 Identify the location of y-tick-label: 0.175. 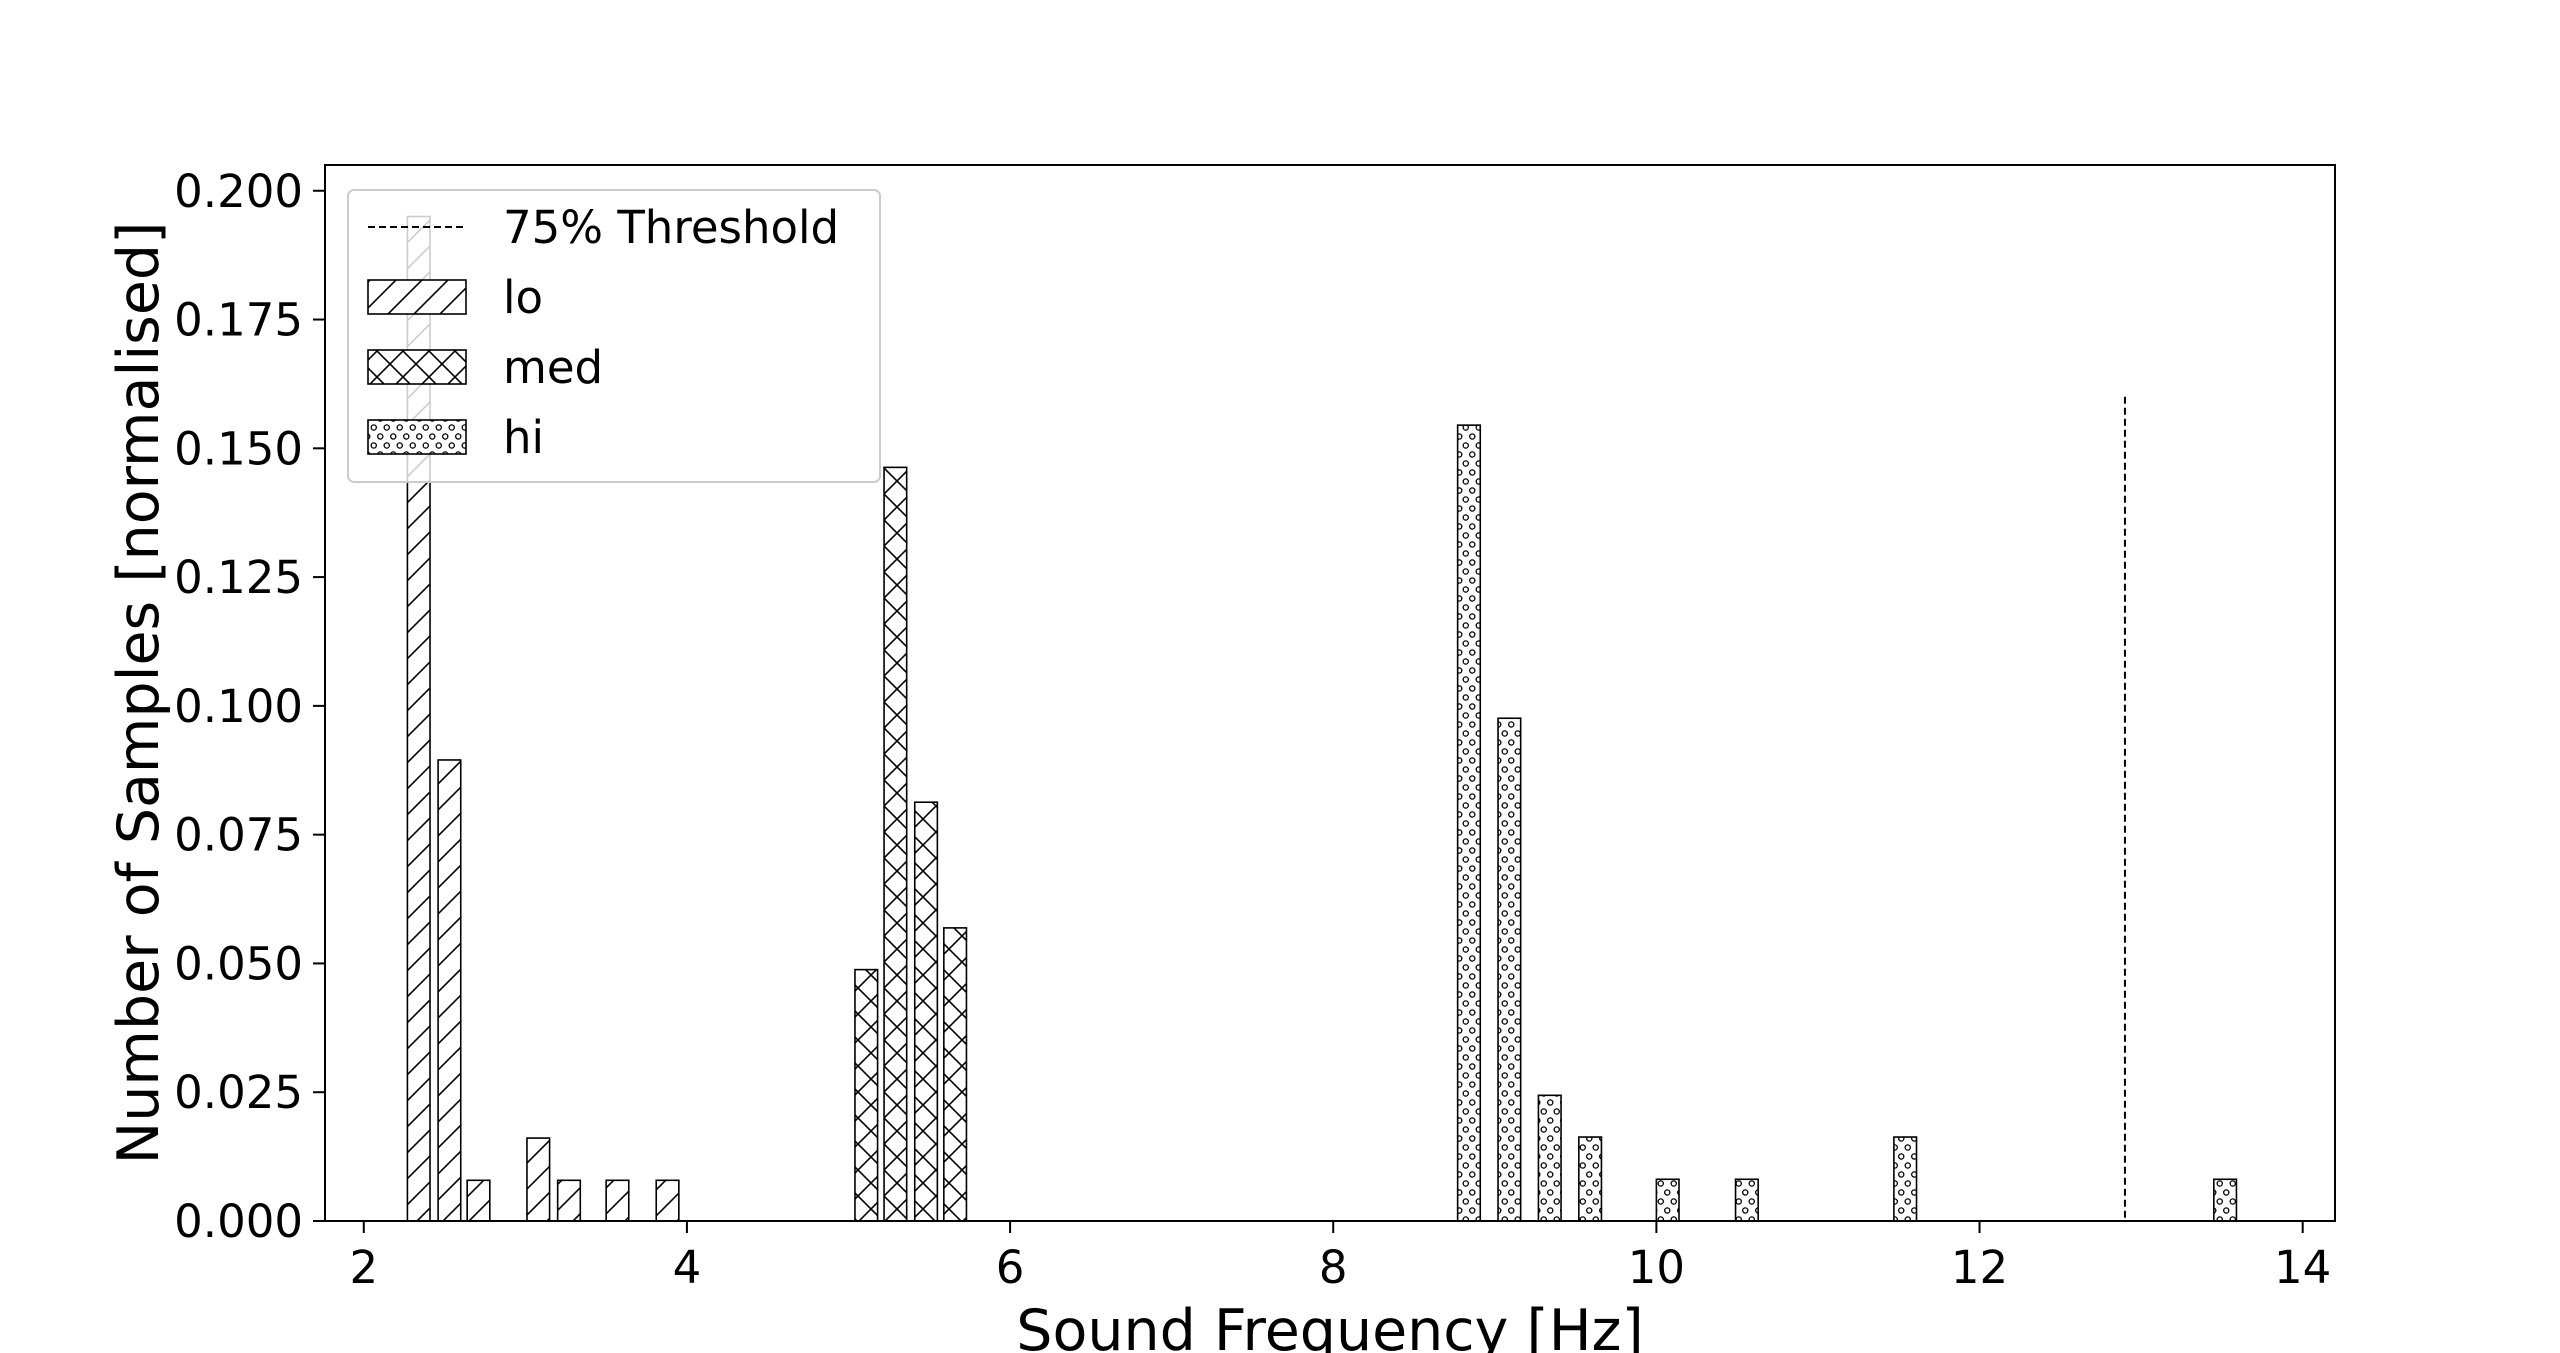
(238, 320).